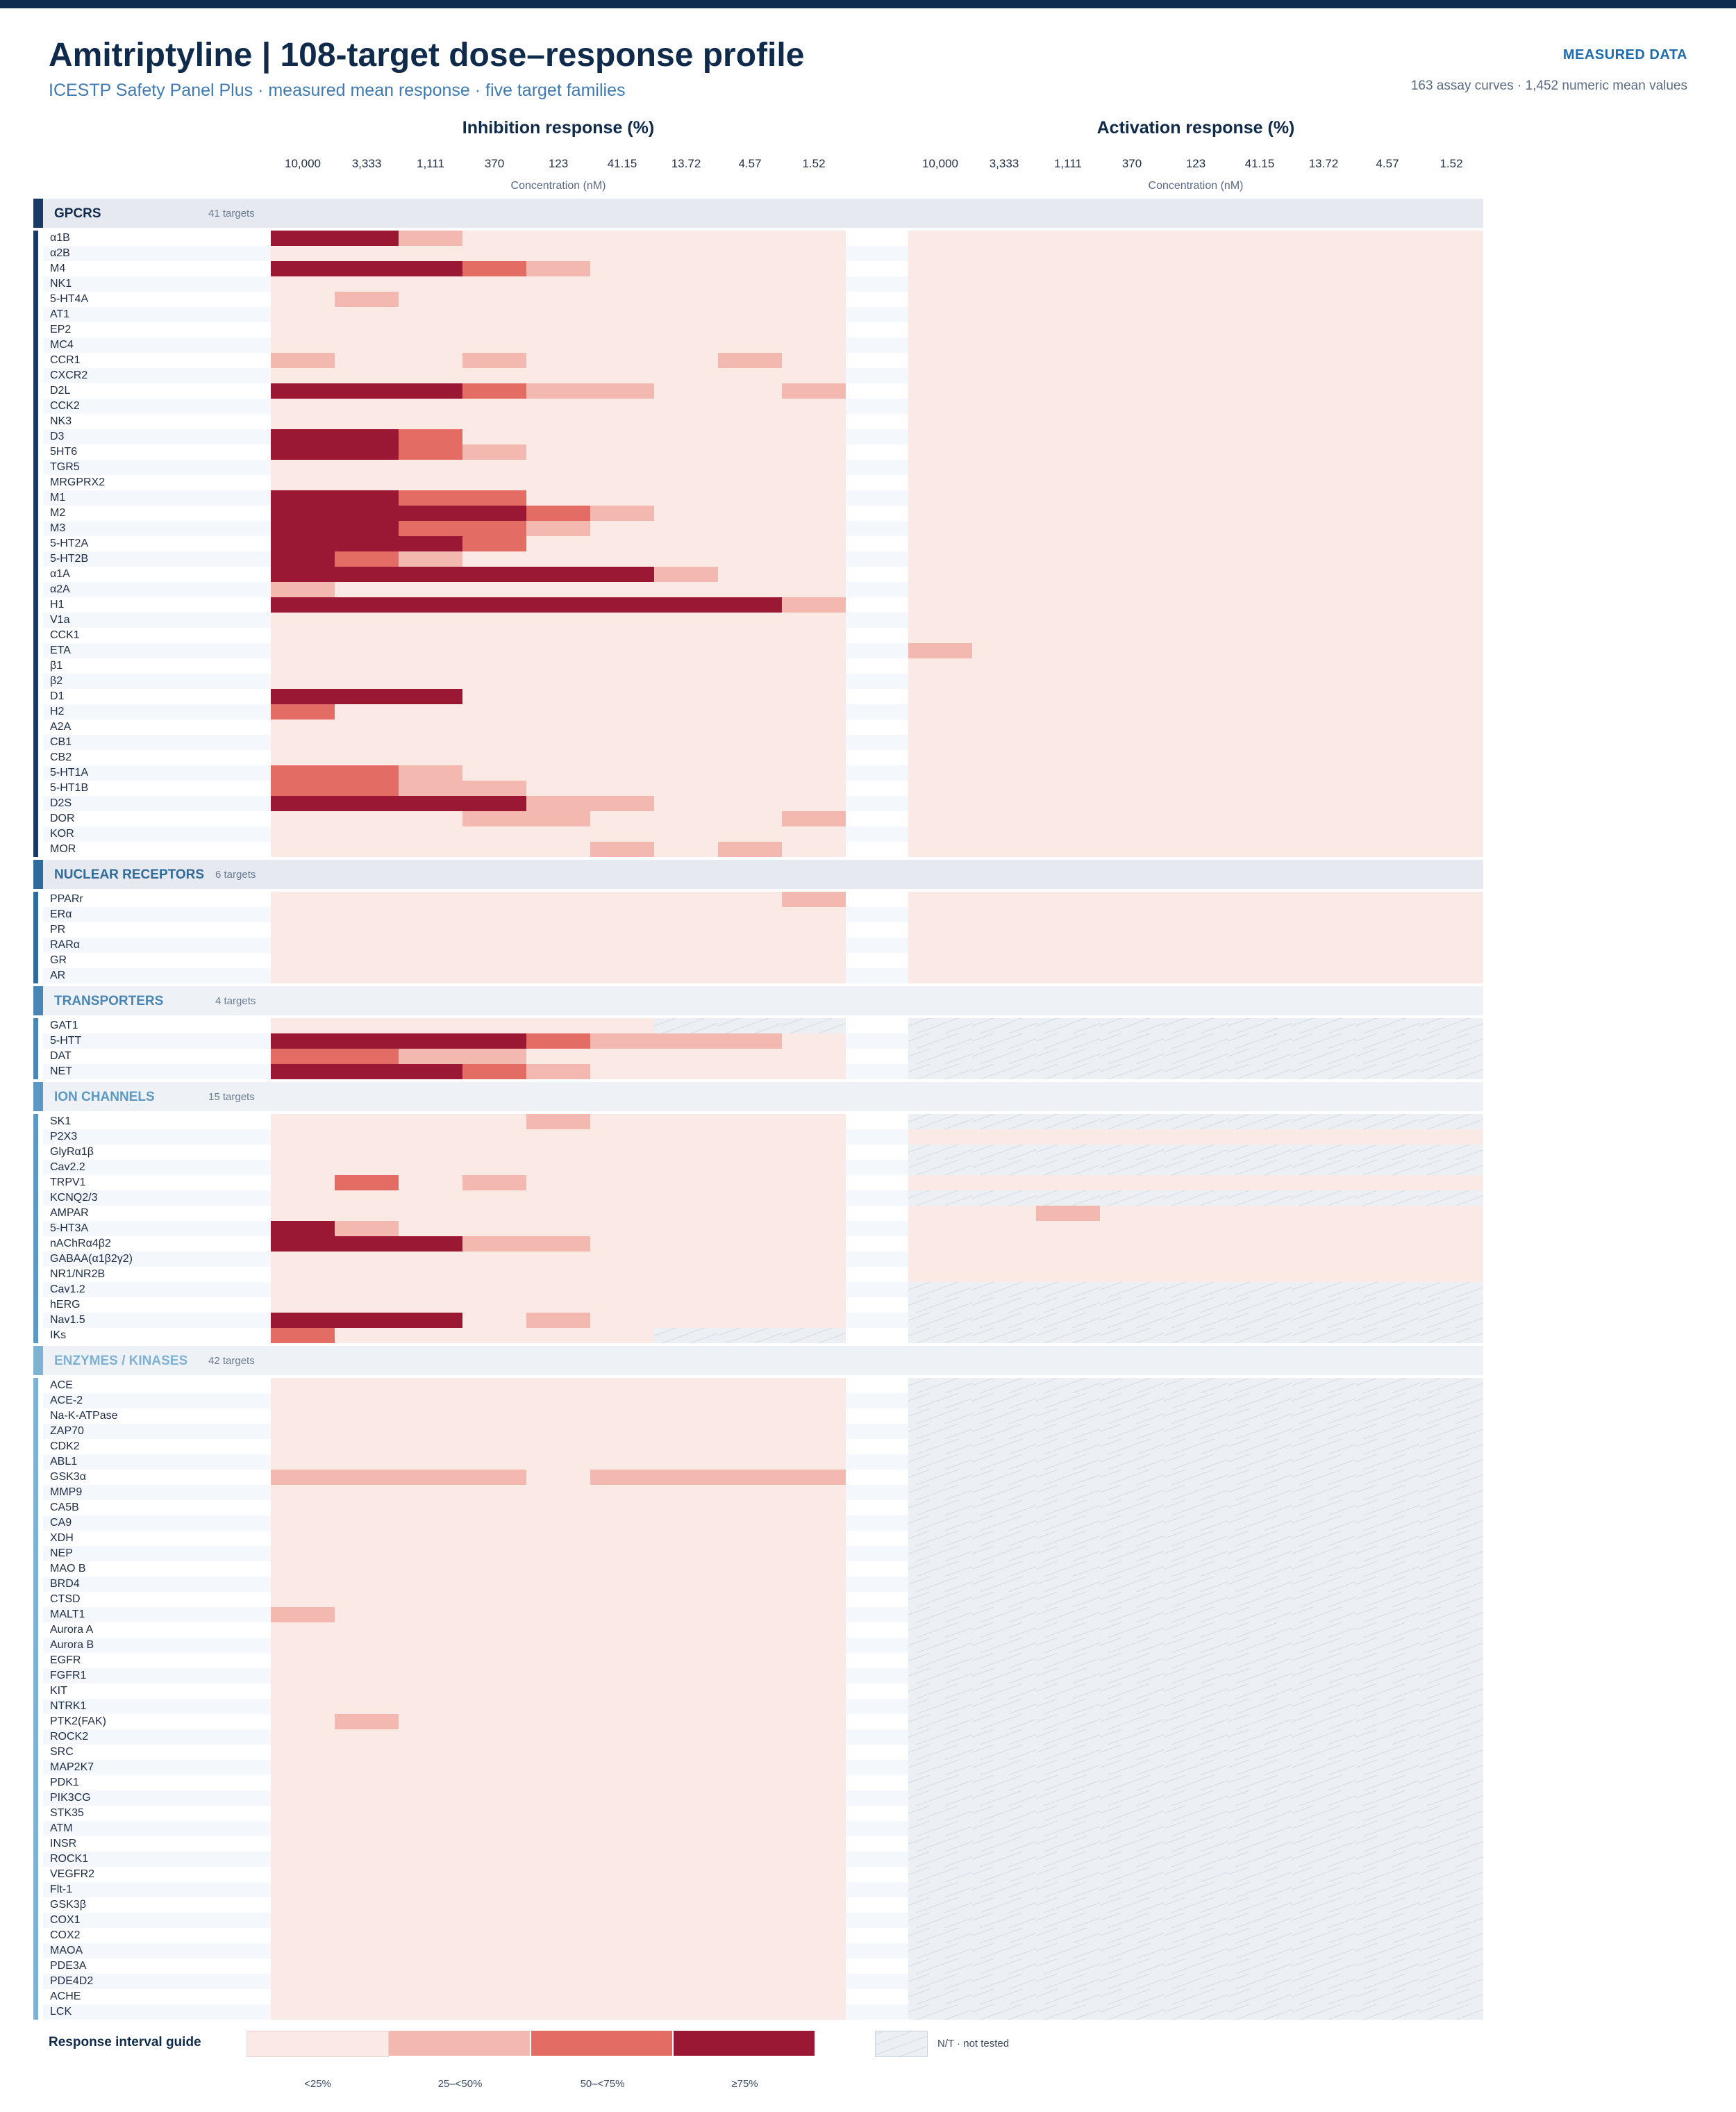 Image resolution: width=1736 pixels, height=2112 pixels. Describe the element at coordinates (430, 163) in the screenshot. I see `concentration-tick: 1,111` at that location.